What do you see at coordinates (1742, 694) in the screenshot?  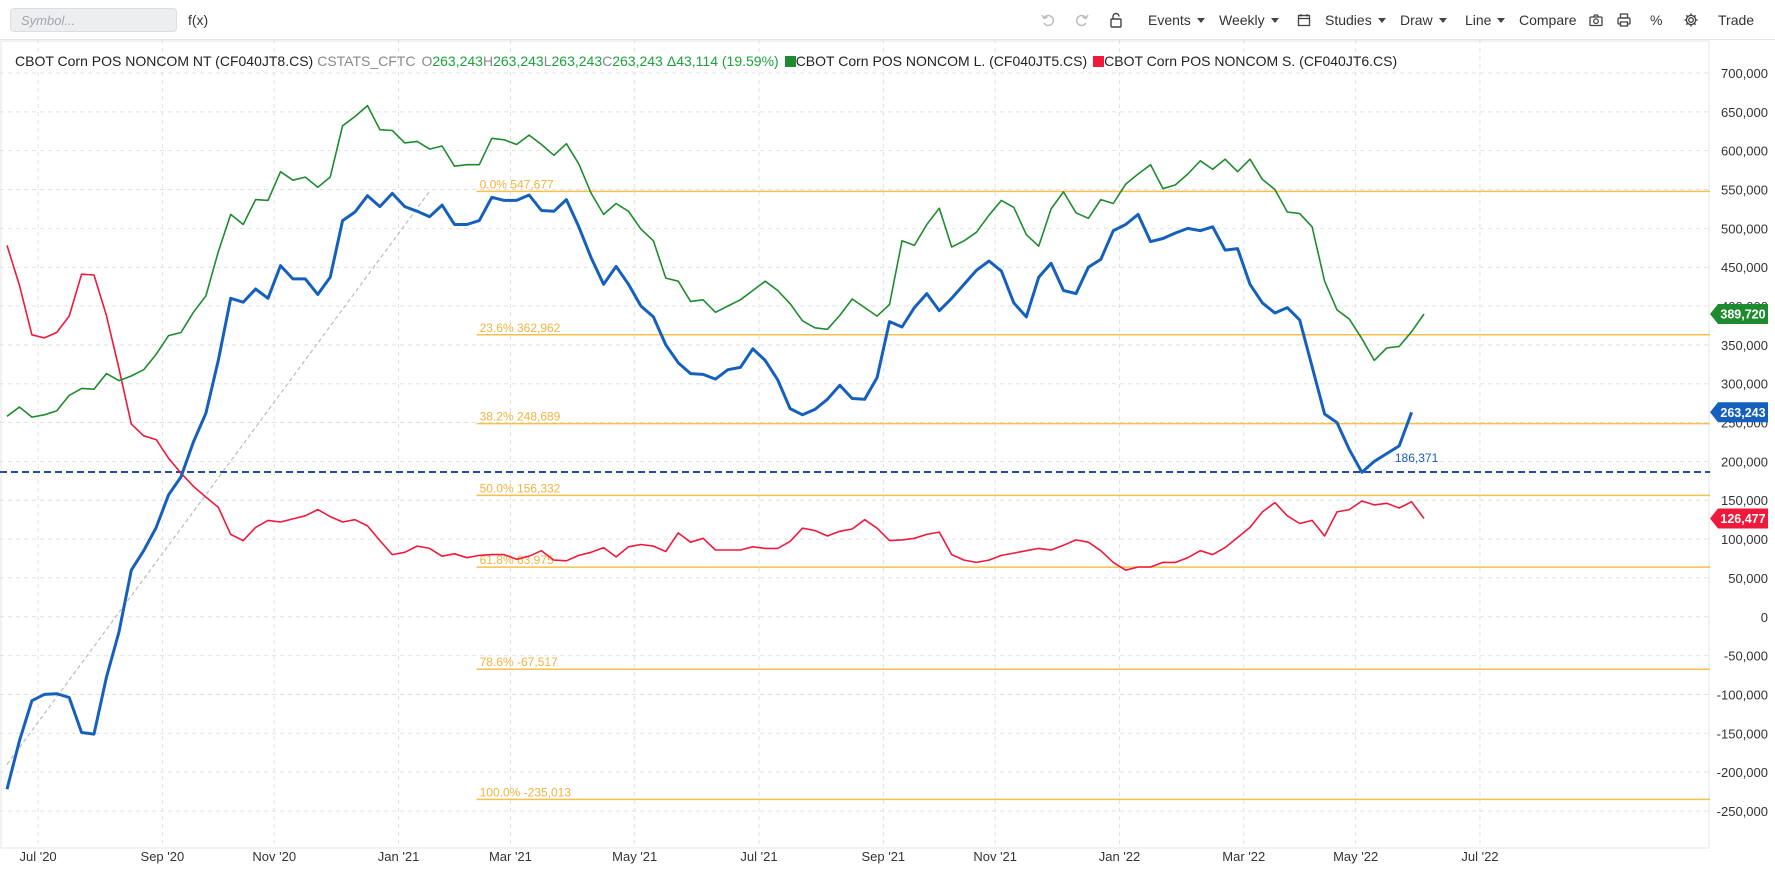 I see `y-tick-label: -100,000` at bounding box center [1742, 694].